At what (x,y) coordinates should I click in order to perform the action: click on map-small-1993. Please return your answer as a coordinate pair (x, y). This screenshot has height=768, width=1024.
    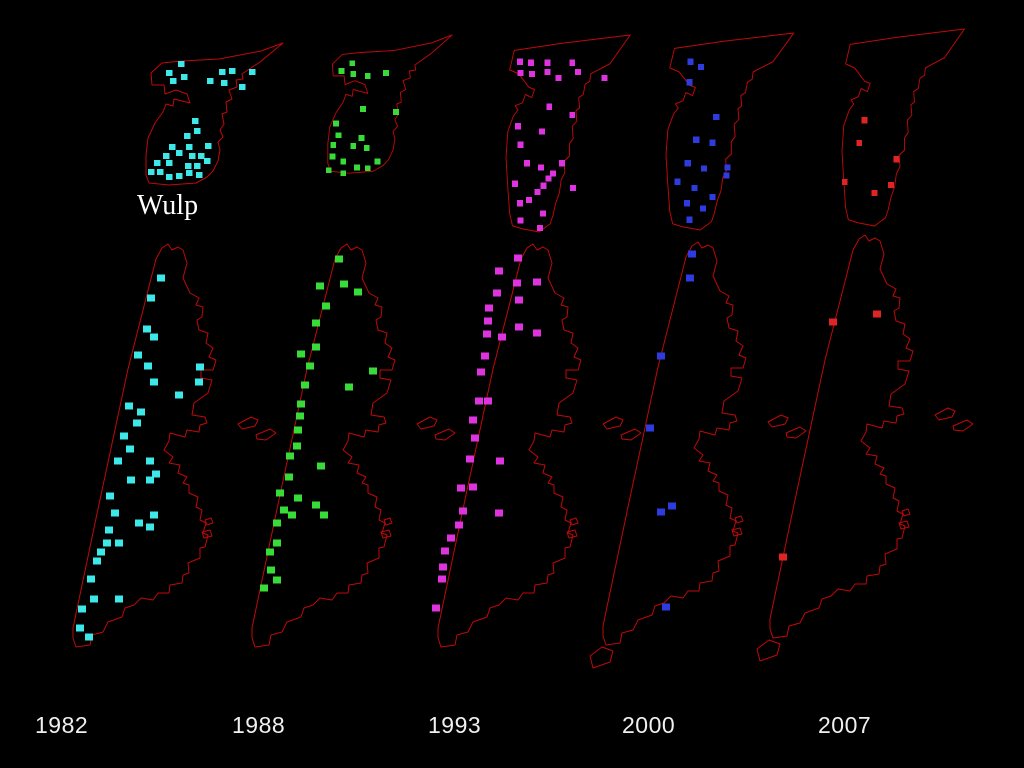
    Looking at the image, I should click on (568, 133).